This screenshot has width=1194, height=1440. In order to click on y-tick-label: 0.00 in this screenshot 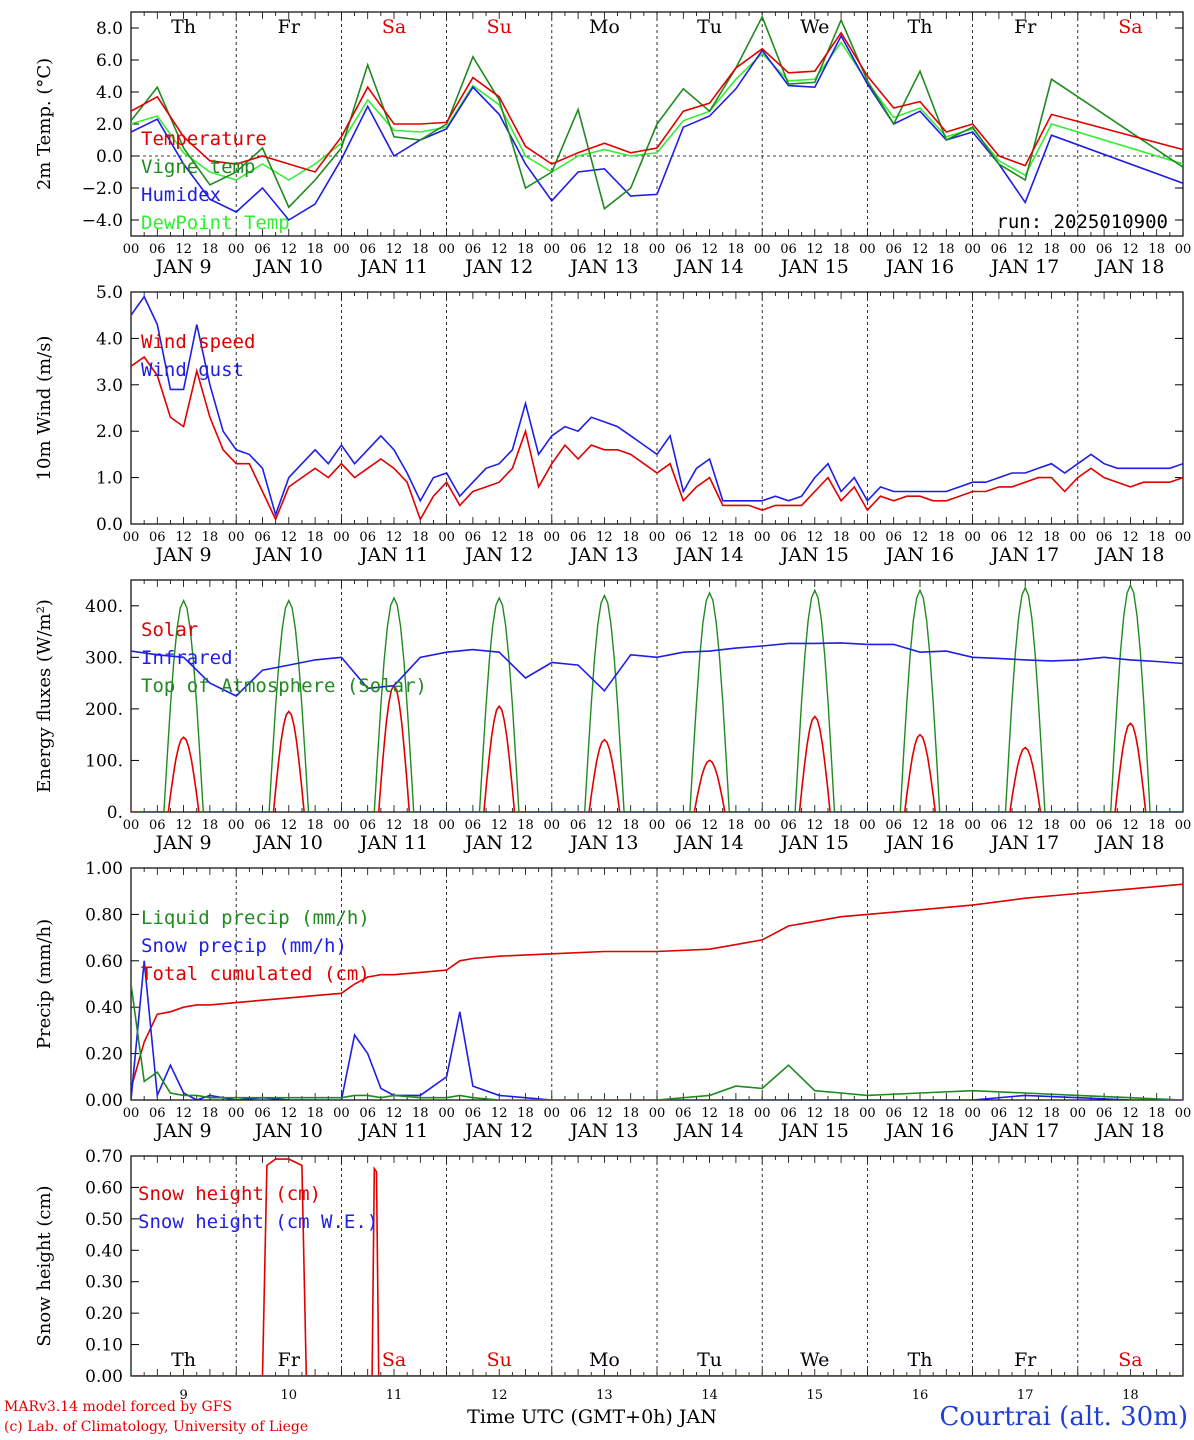, I will do `click(104, 1377)`.